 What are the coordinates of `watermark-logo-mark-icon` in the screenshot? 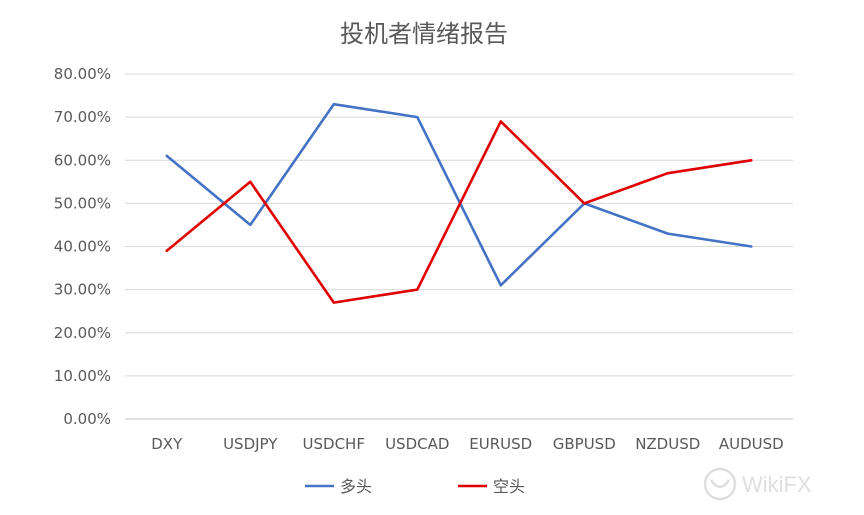 It's located at (720, 484).